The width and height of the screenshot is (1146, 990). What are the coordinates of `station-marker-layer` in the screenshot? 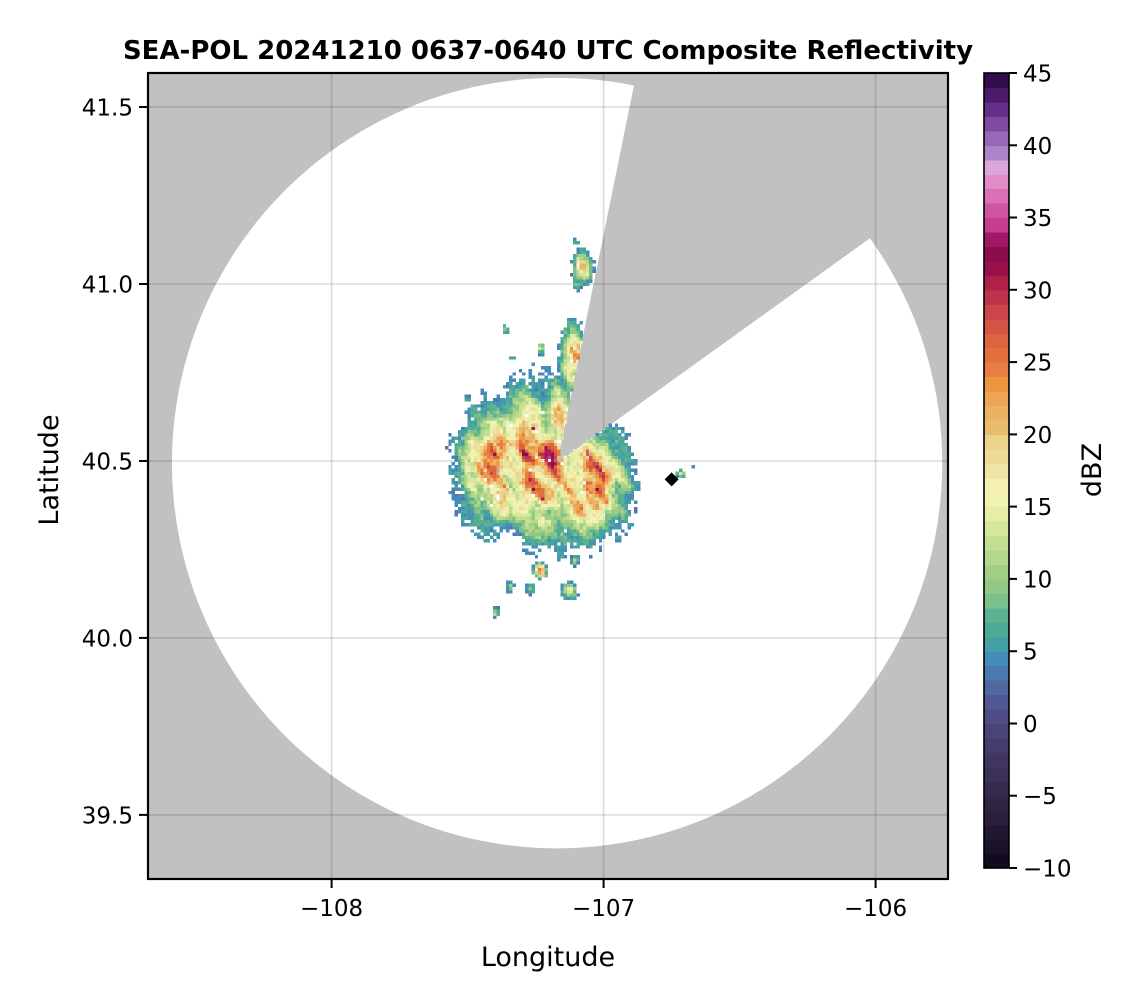 It's located at (671, 479).